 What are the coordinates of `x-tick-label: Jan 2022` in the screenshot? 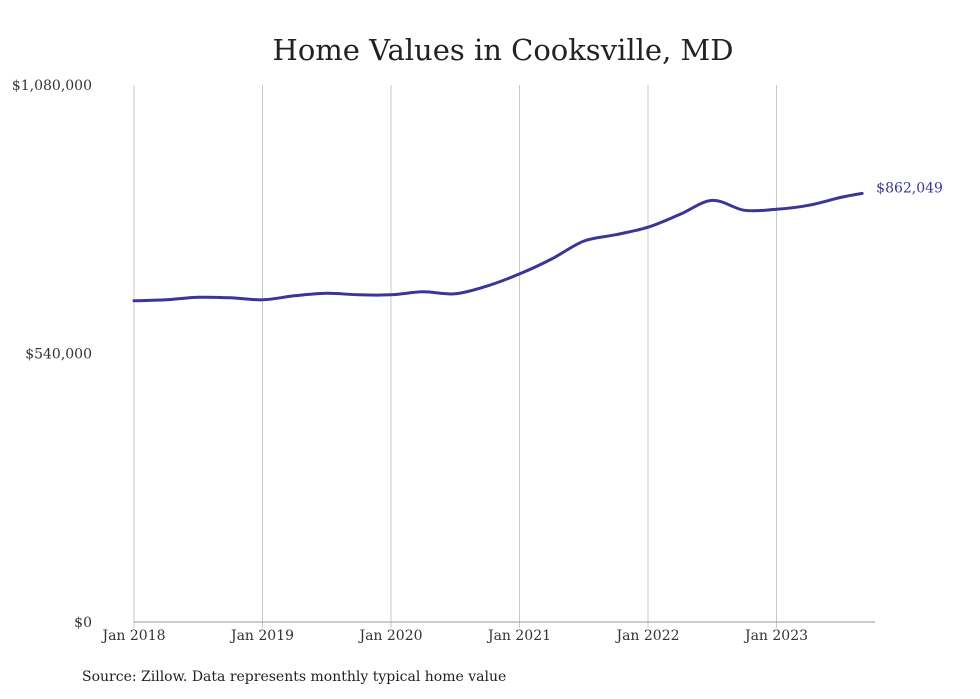 It's located at (646, 636).